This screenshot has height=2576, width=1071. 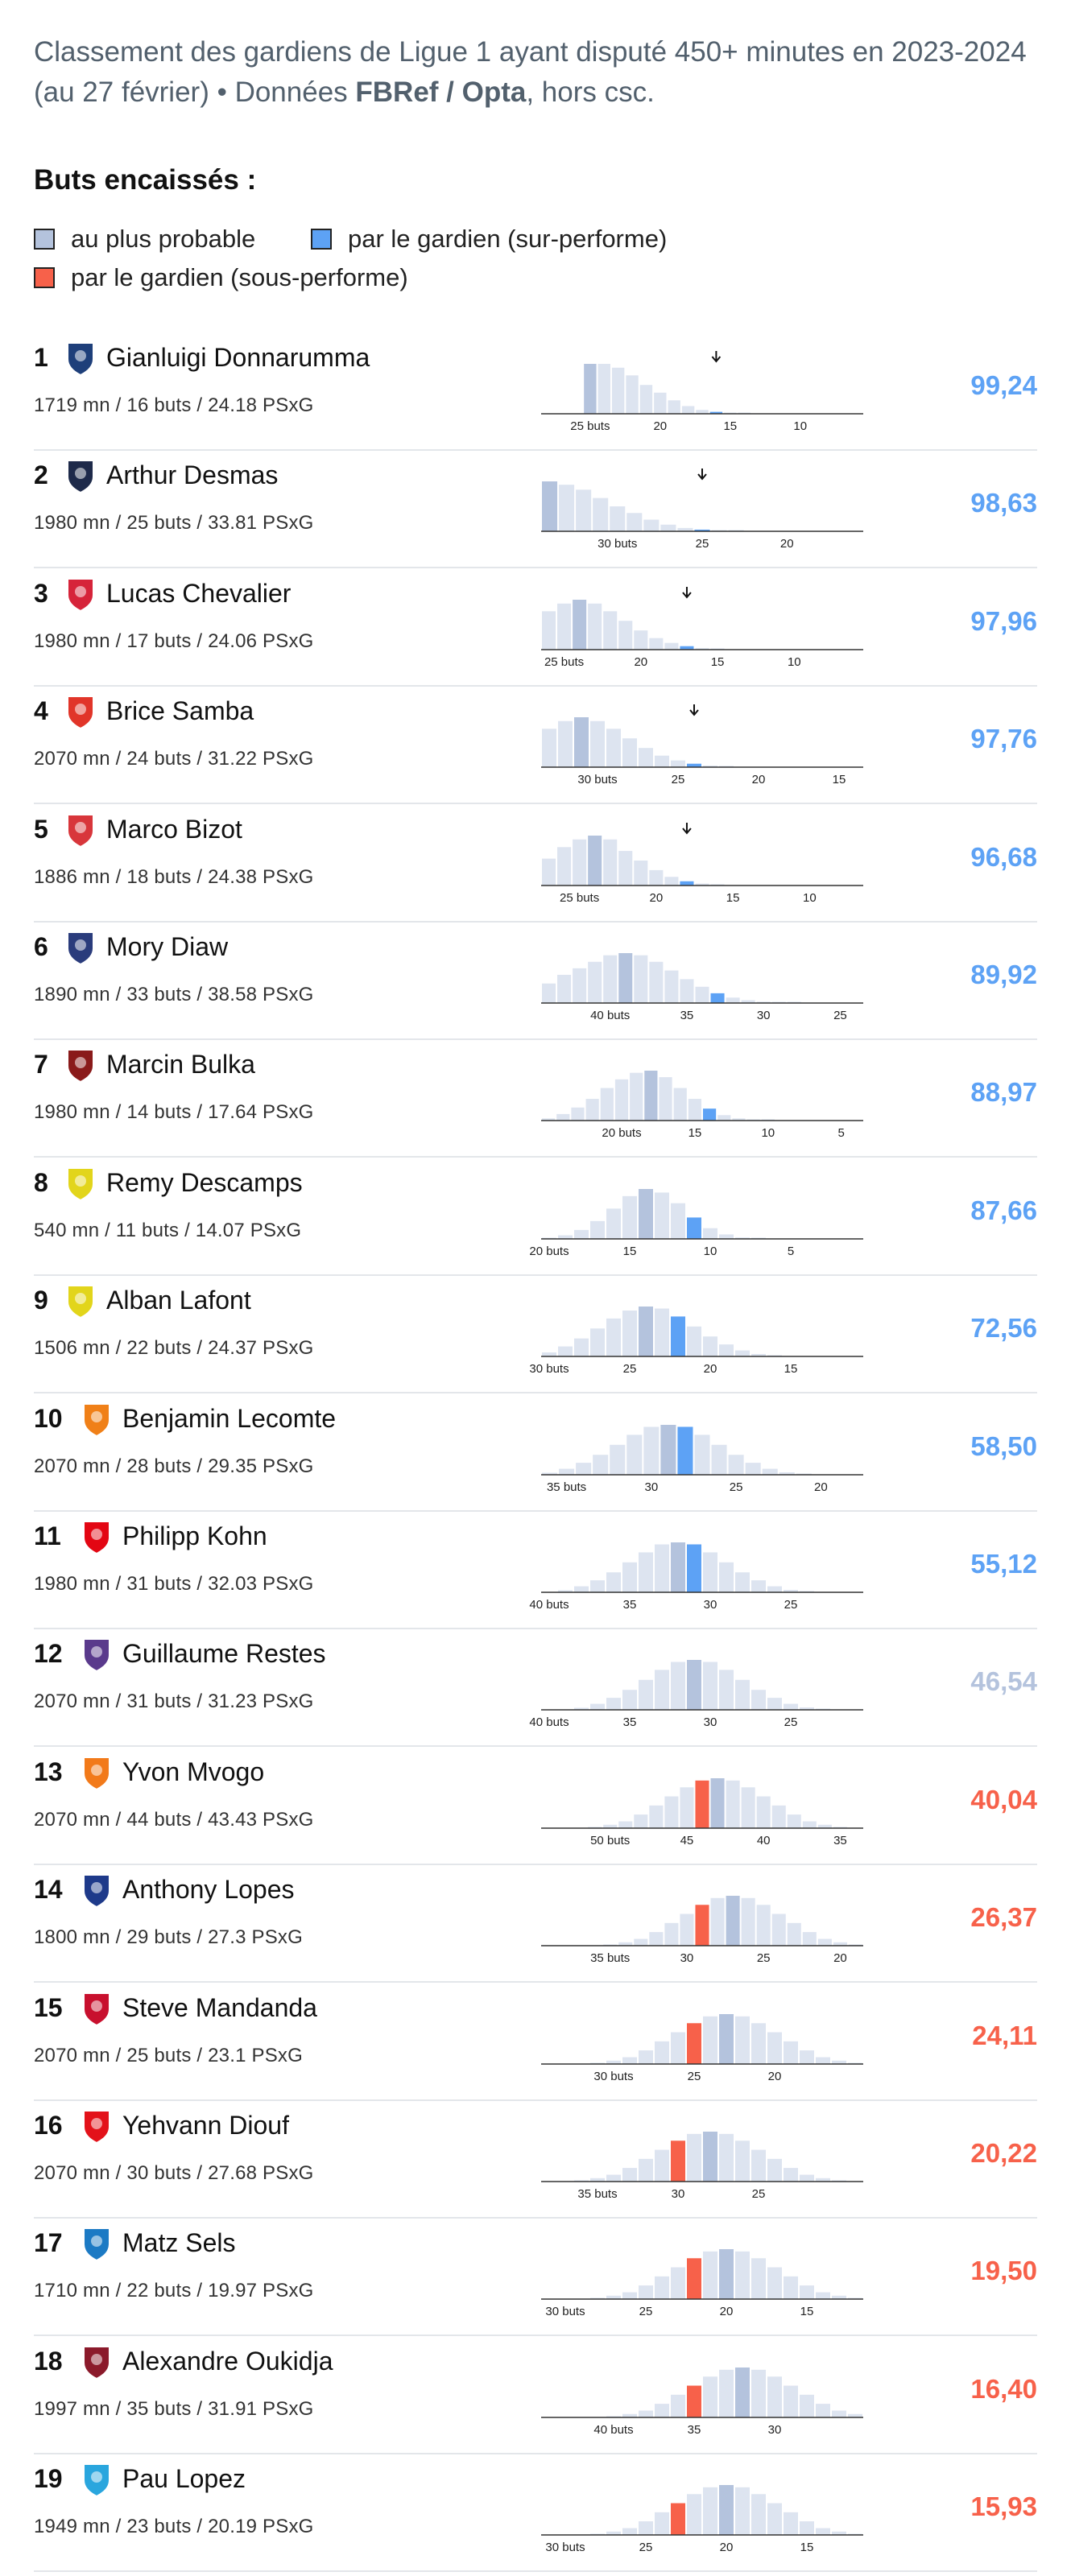 What do you see at coordinates (168, 1937) in the screenshot?
I see `player-stats: 1800 mn / 29 buts / 27.3 PSxG` at bounding box center [168, 1937].